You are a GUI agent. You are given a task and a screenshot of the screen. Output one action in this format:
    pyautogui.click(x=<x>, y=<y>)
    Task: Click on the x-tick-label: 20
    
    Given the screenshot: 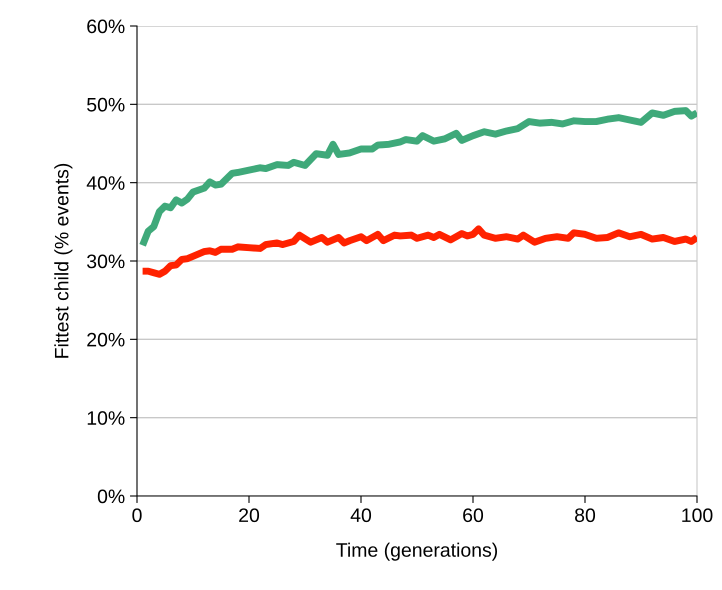 What is the action you would take?
    pyautogui.click(x=249, y=515)
    